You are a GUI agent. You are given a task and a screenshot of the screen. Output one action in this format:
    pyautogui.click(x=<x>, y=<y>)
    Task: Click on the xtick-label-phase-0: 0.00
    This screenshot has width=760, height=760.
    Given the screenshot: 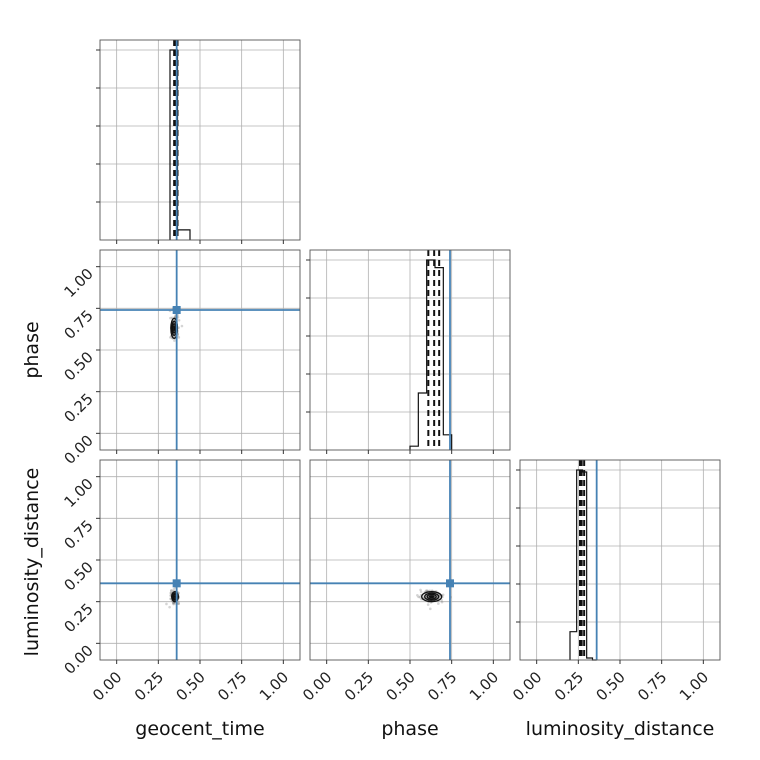 What is the action you would take?
    pyautogui.click(x=317, y=686)
    